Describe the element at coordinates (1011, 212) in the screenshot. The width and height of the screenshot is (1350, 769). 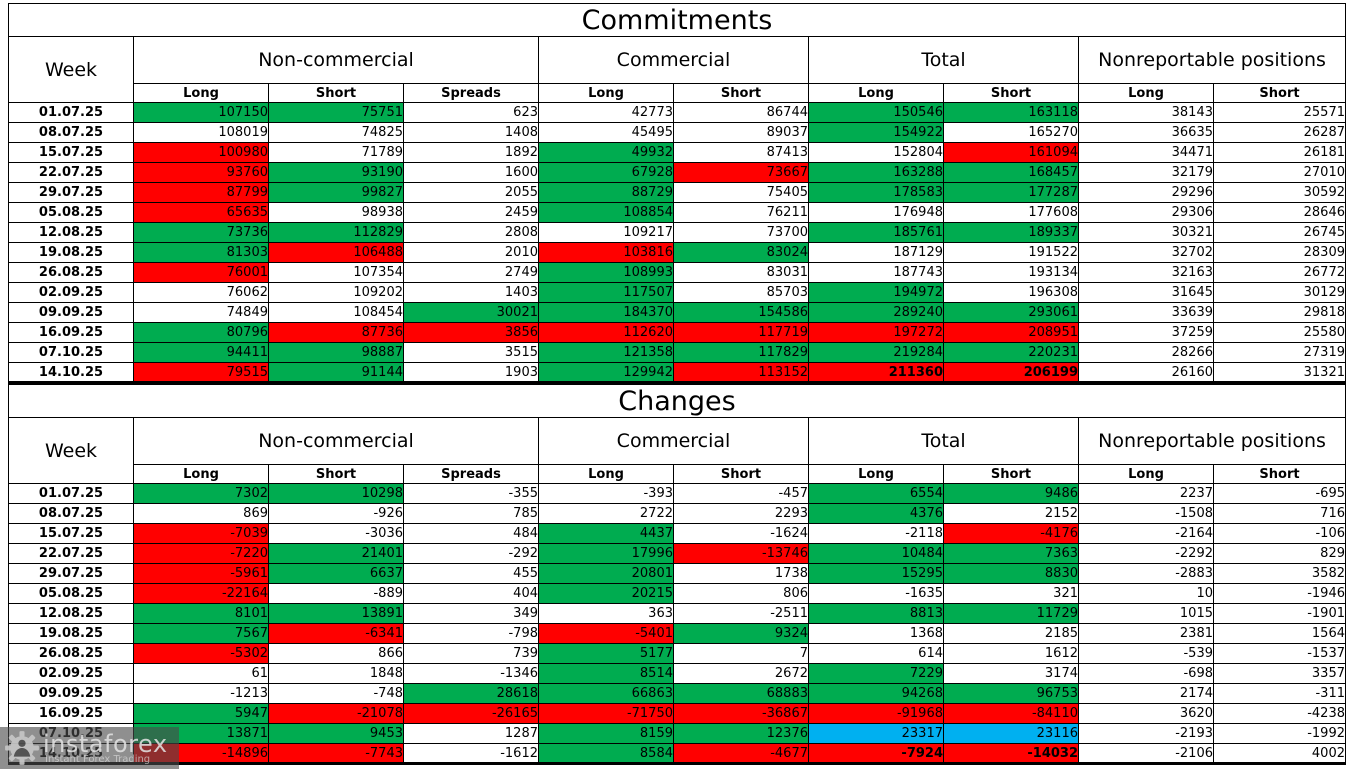
I see `data-cell: 177608` at that location.